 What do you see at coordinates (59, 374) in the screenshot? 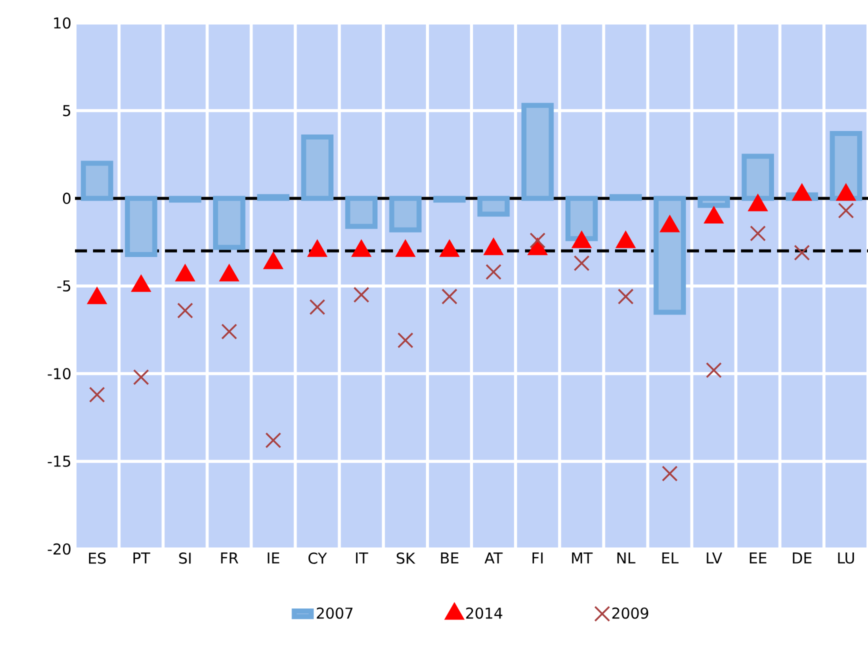
I see `y-tick-label: -10` at bounding box center [59, 374].